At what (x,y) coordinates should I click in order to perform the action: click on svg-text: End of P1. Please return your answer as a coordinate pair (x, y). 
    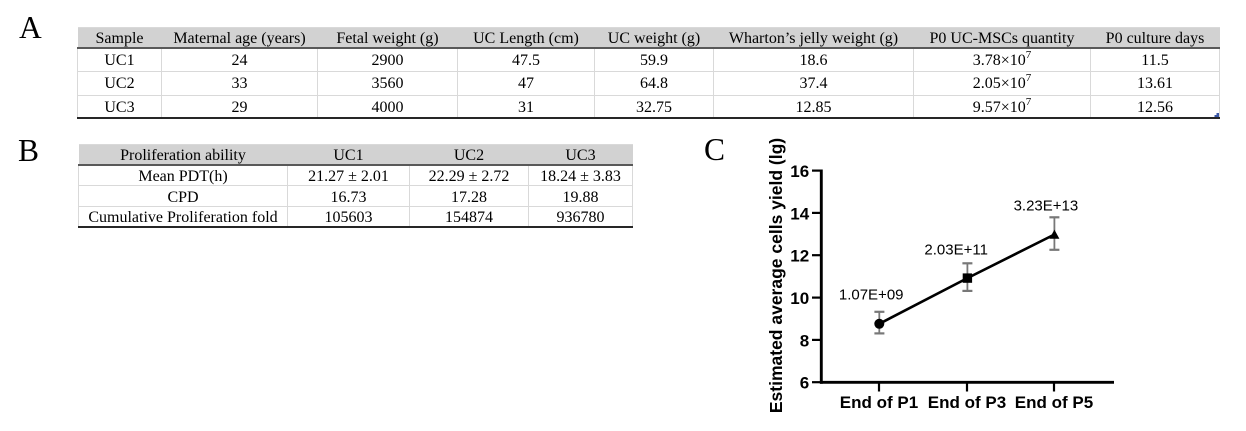
    Looking at the image, I should click on (879, 402).